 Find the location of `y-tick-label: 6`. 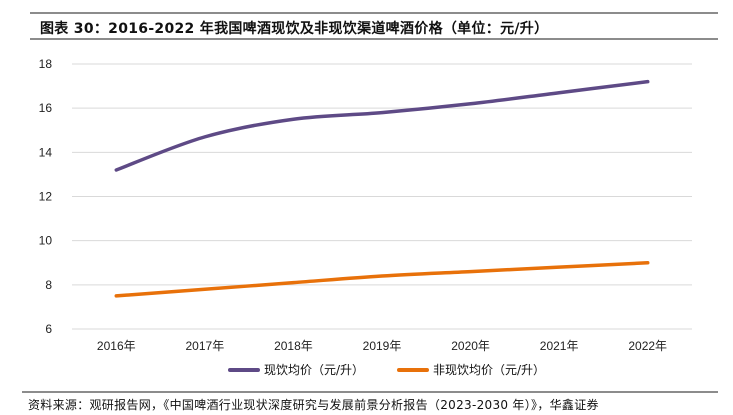

y-tick-label: 6 is located at coordinates (48, 329).